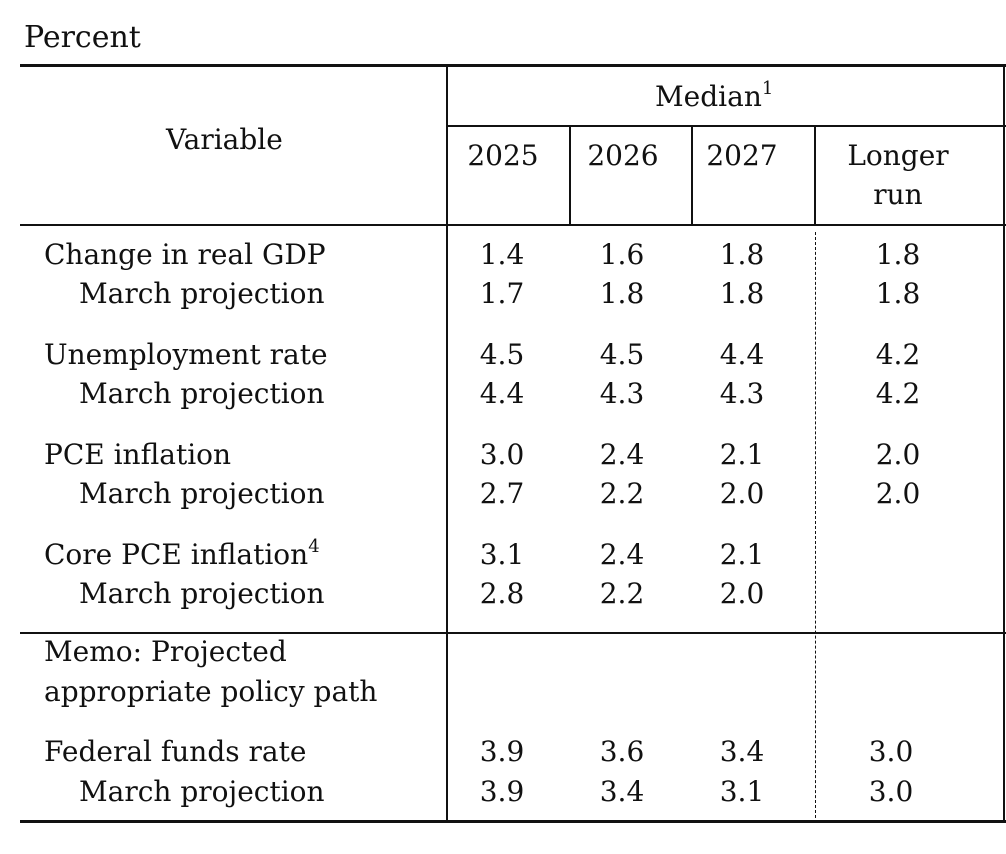  Describe the element at coordinates (513, 65) in the screenshot. I see `top-rule` at that location.